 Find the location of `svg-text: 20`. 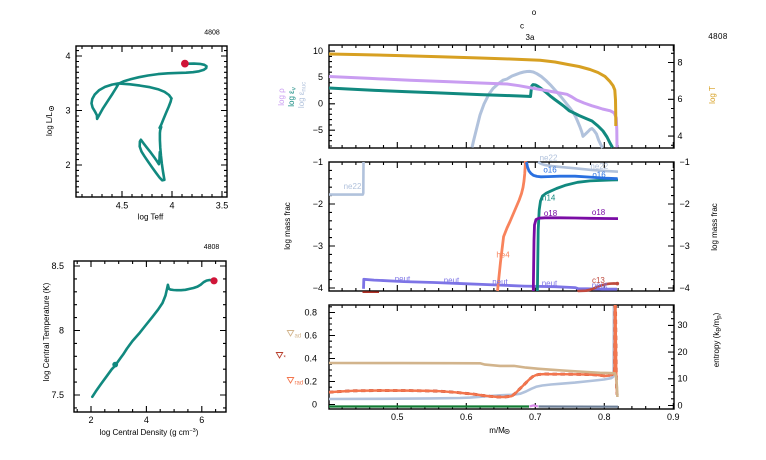

svg-text: 20 is located at coordinates (683, 352).